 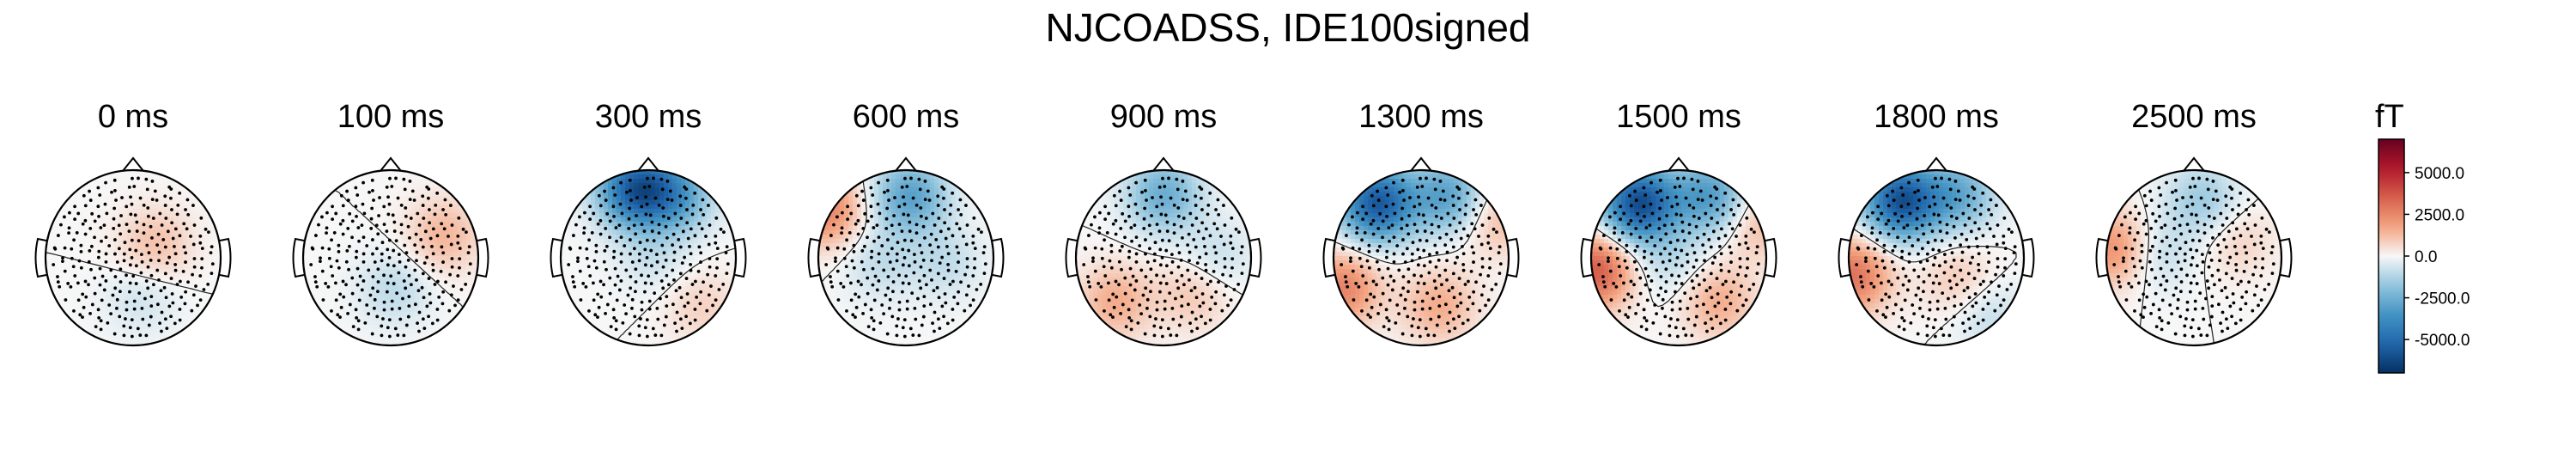 I want to click on time-label: 2500 ms, so click(x=2194, y=117).